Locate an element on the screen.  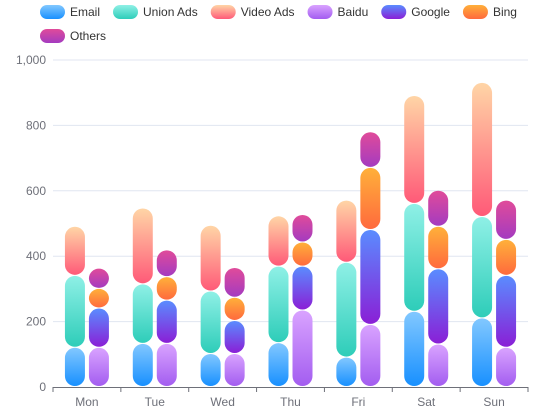
bar-baidu-wed is located at coordinates (234, 369).